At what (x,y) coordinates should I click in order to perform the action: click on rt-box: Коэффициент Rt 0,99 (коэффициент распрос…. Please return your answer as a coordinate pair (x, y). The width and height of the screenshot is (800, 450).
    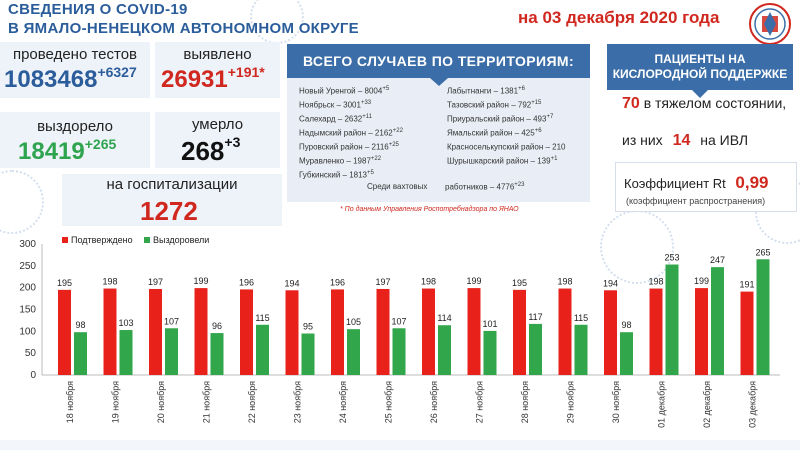
    Looking at the image, I should click on (706, 187).